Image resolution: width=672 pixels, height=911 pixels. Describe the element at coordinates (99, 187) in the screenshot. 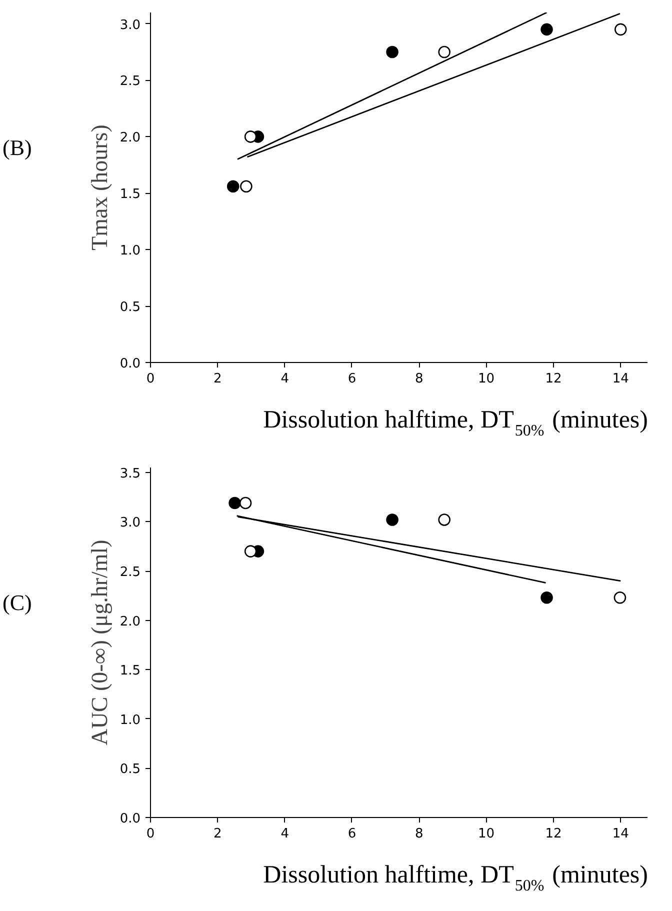

I see `y-axis-title: Tmax (hours)` at that location.